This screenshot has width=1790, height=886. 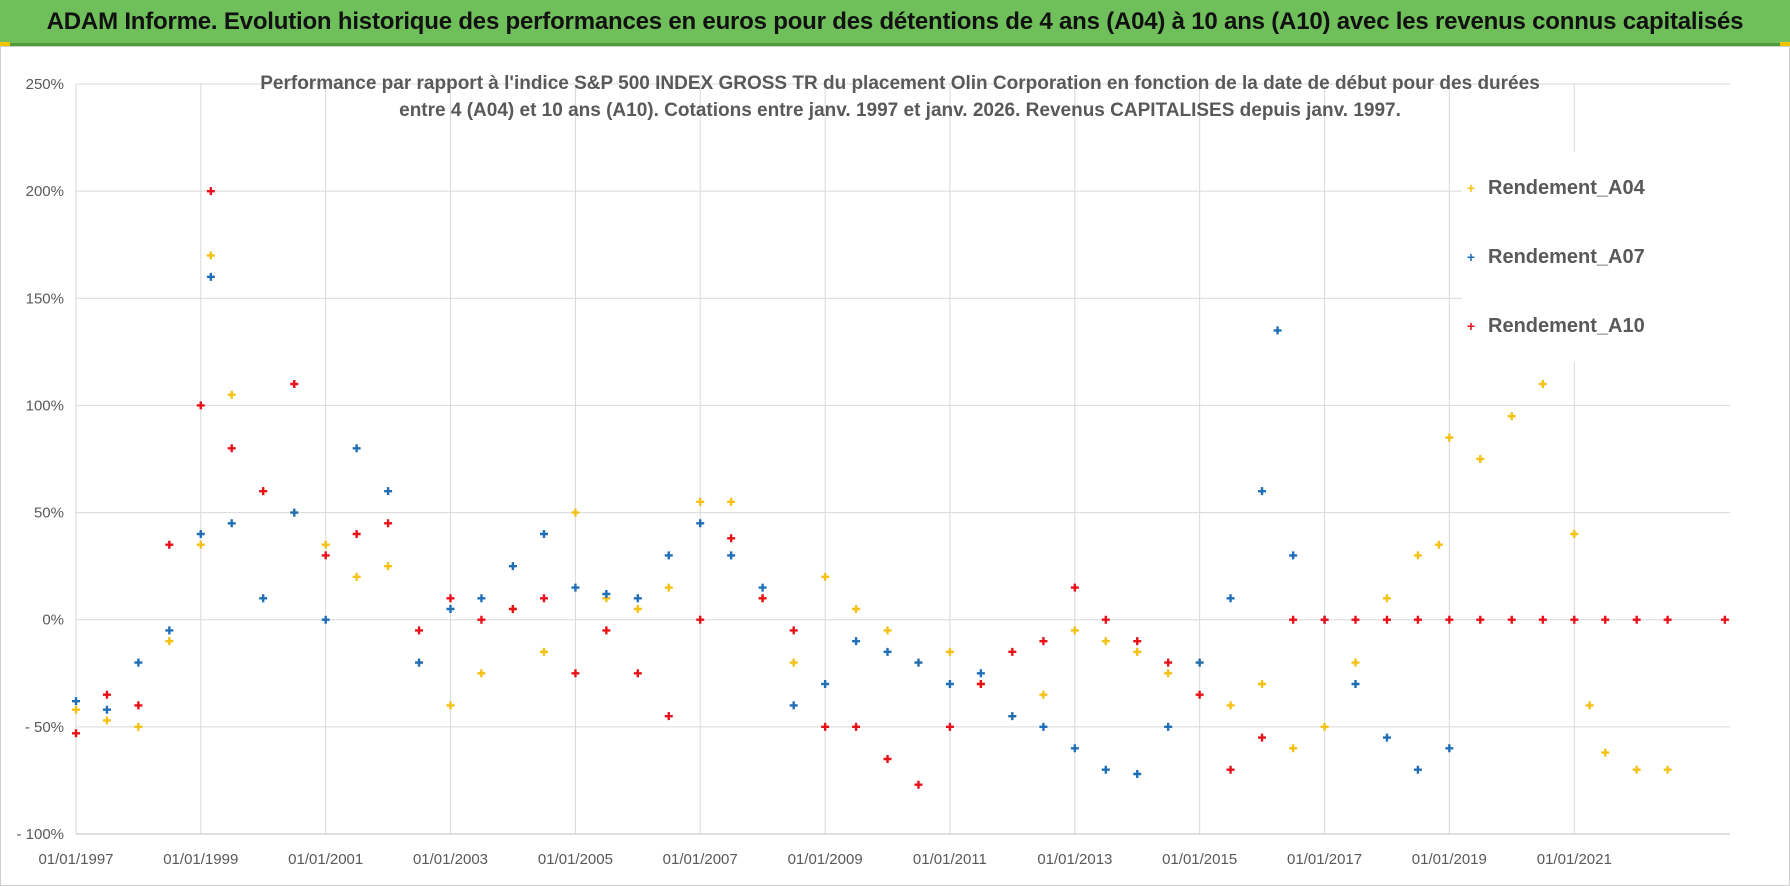 What do you see at coordinates (1566, 325) in the screenshot?
I see `legend-label-a10: Rendement_A10` at bounding box center [1566, 325].